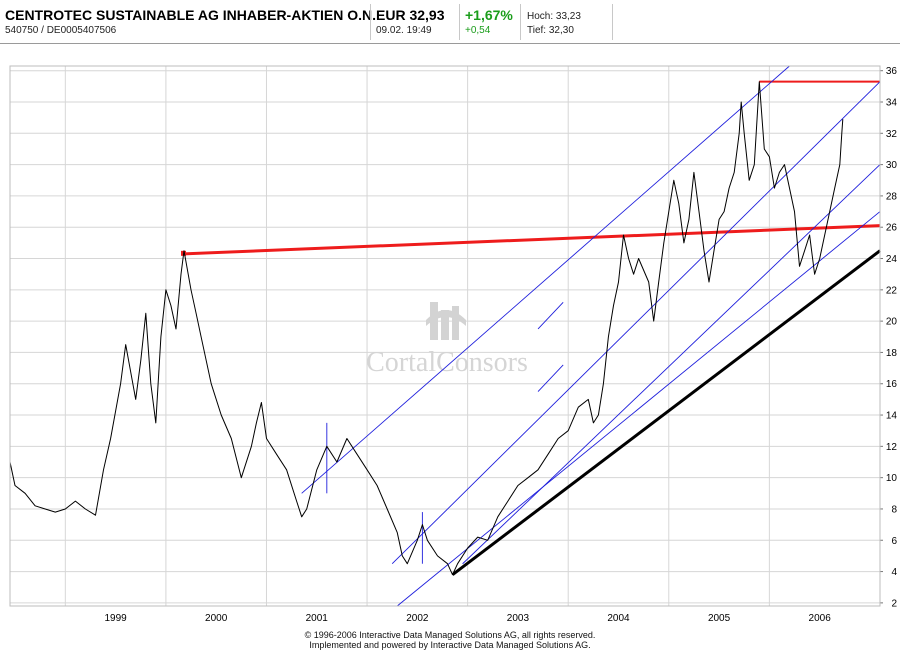 Image resolution: width=900 pixels, height=650 pixels. Describe the element at coordinates (447, 362) in the screenshot. I see `watermark-text: CortalConsors` at that location.